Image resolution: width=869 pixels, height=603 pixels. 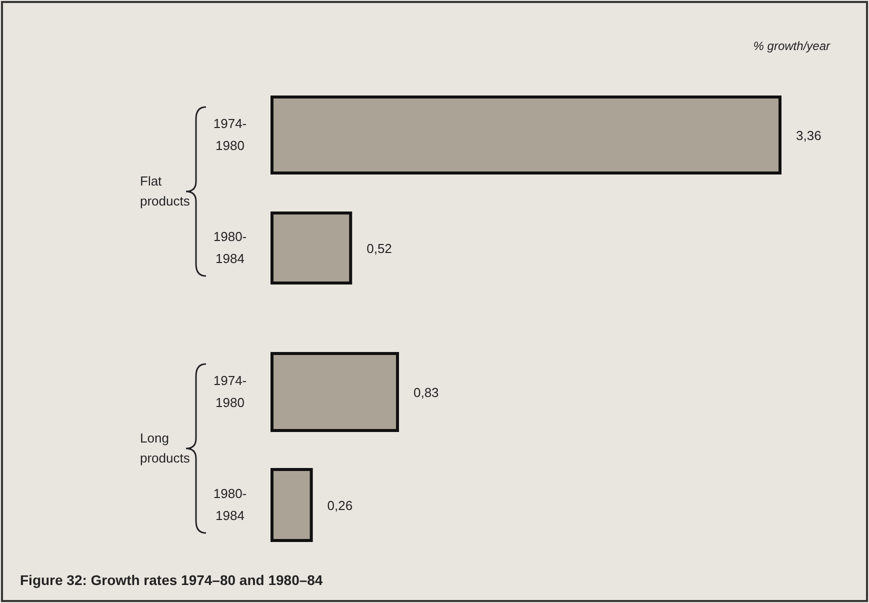 I want to click on x-axis-title: % growth/year, so click(x=792, y=46).